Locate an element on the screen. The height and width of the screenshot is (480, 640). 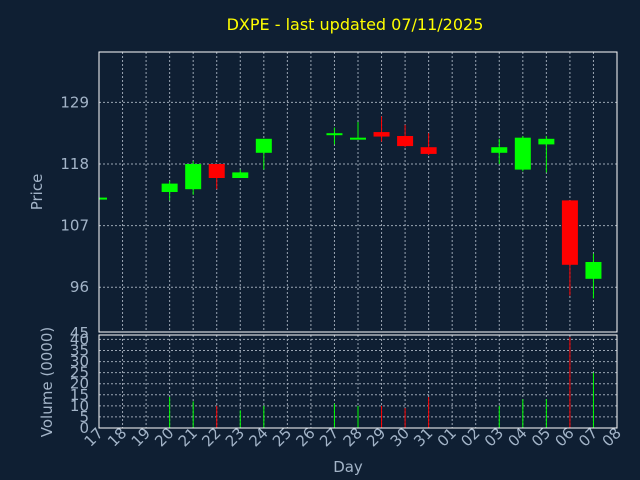
volume-tick-label: 20 is located at coordinates (79, 384).